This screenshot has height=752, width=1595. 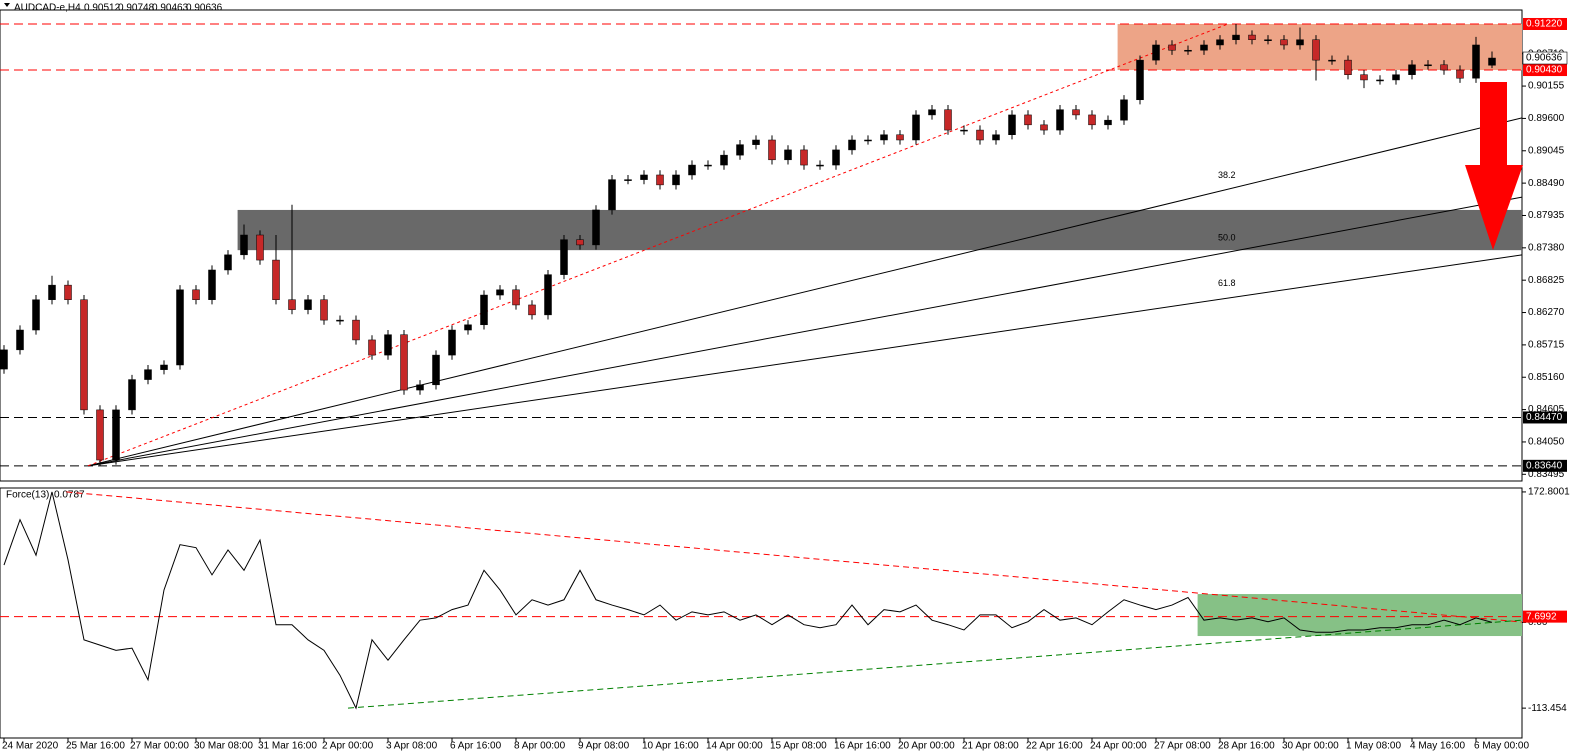 I want to click on x-tick-label: 24 Apr 00:00, so click(x=1118, y=746).